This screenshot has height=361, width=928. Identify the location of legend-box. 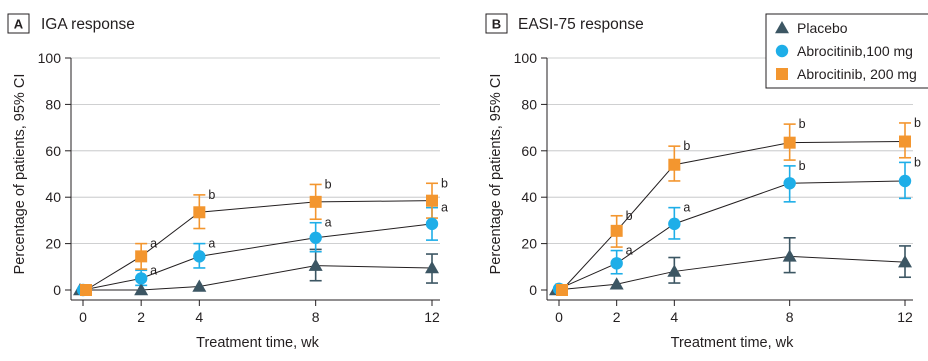
(846, 51).